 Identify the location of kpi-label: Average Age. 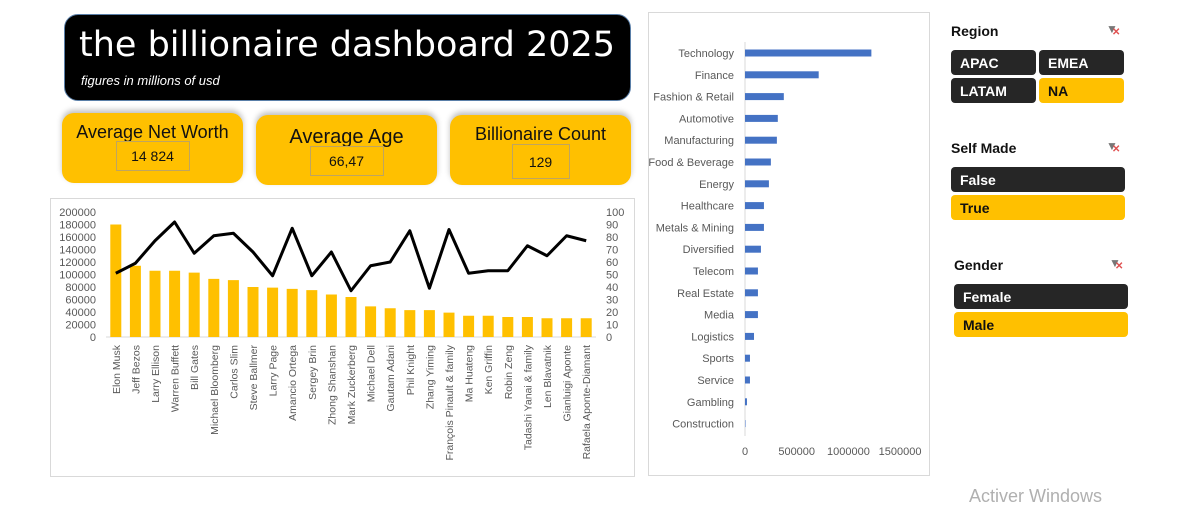
(346, 137).